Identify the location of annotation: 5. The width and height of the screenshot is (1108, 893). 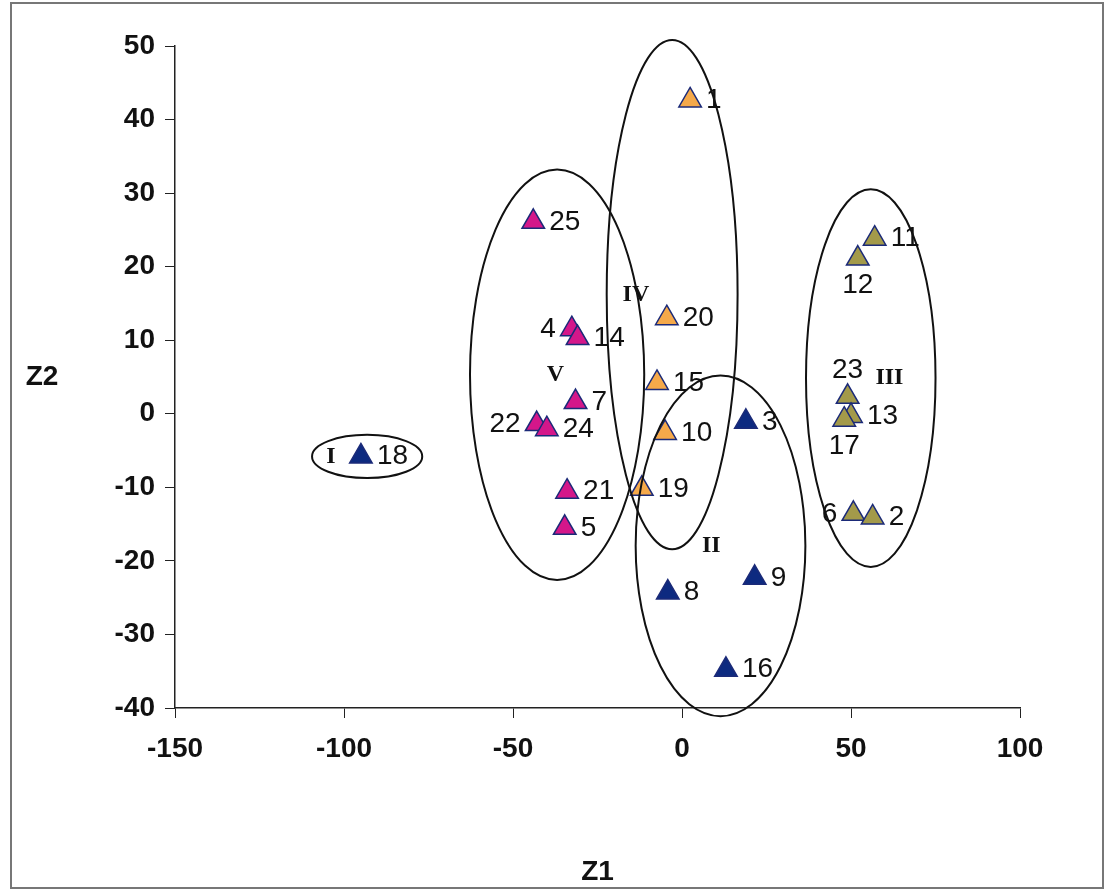
(588, 526).